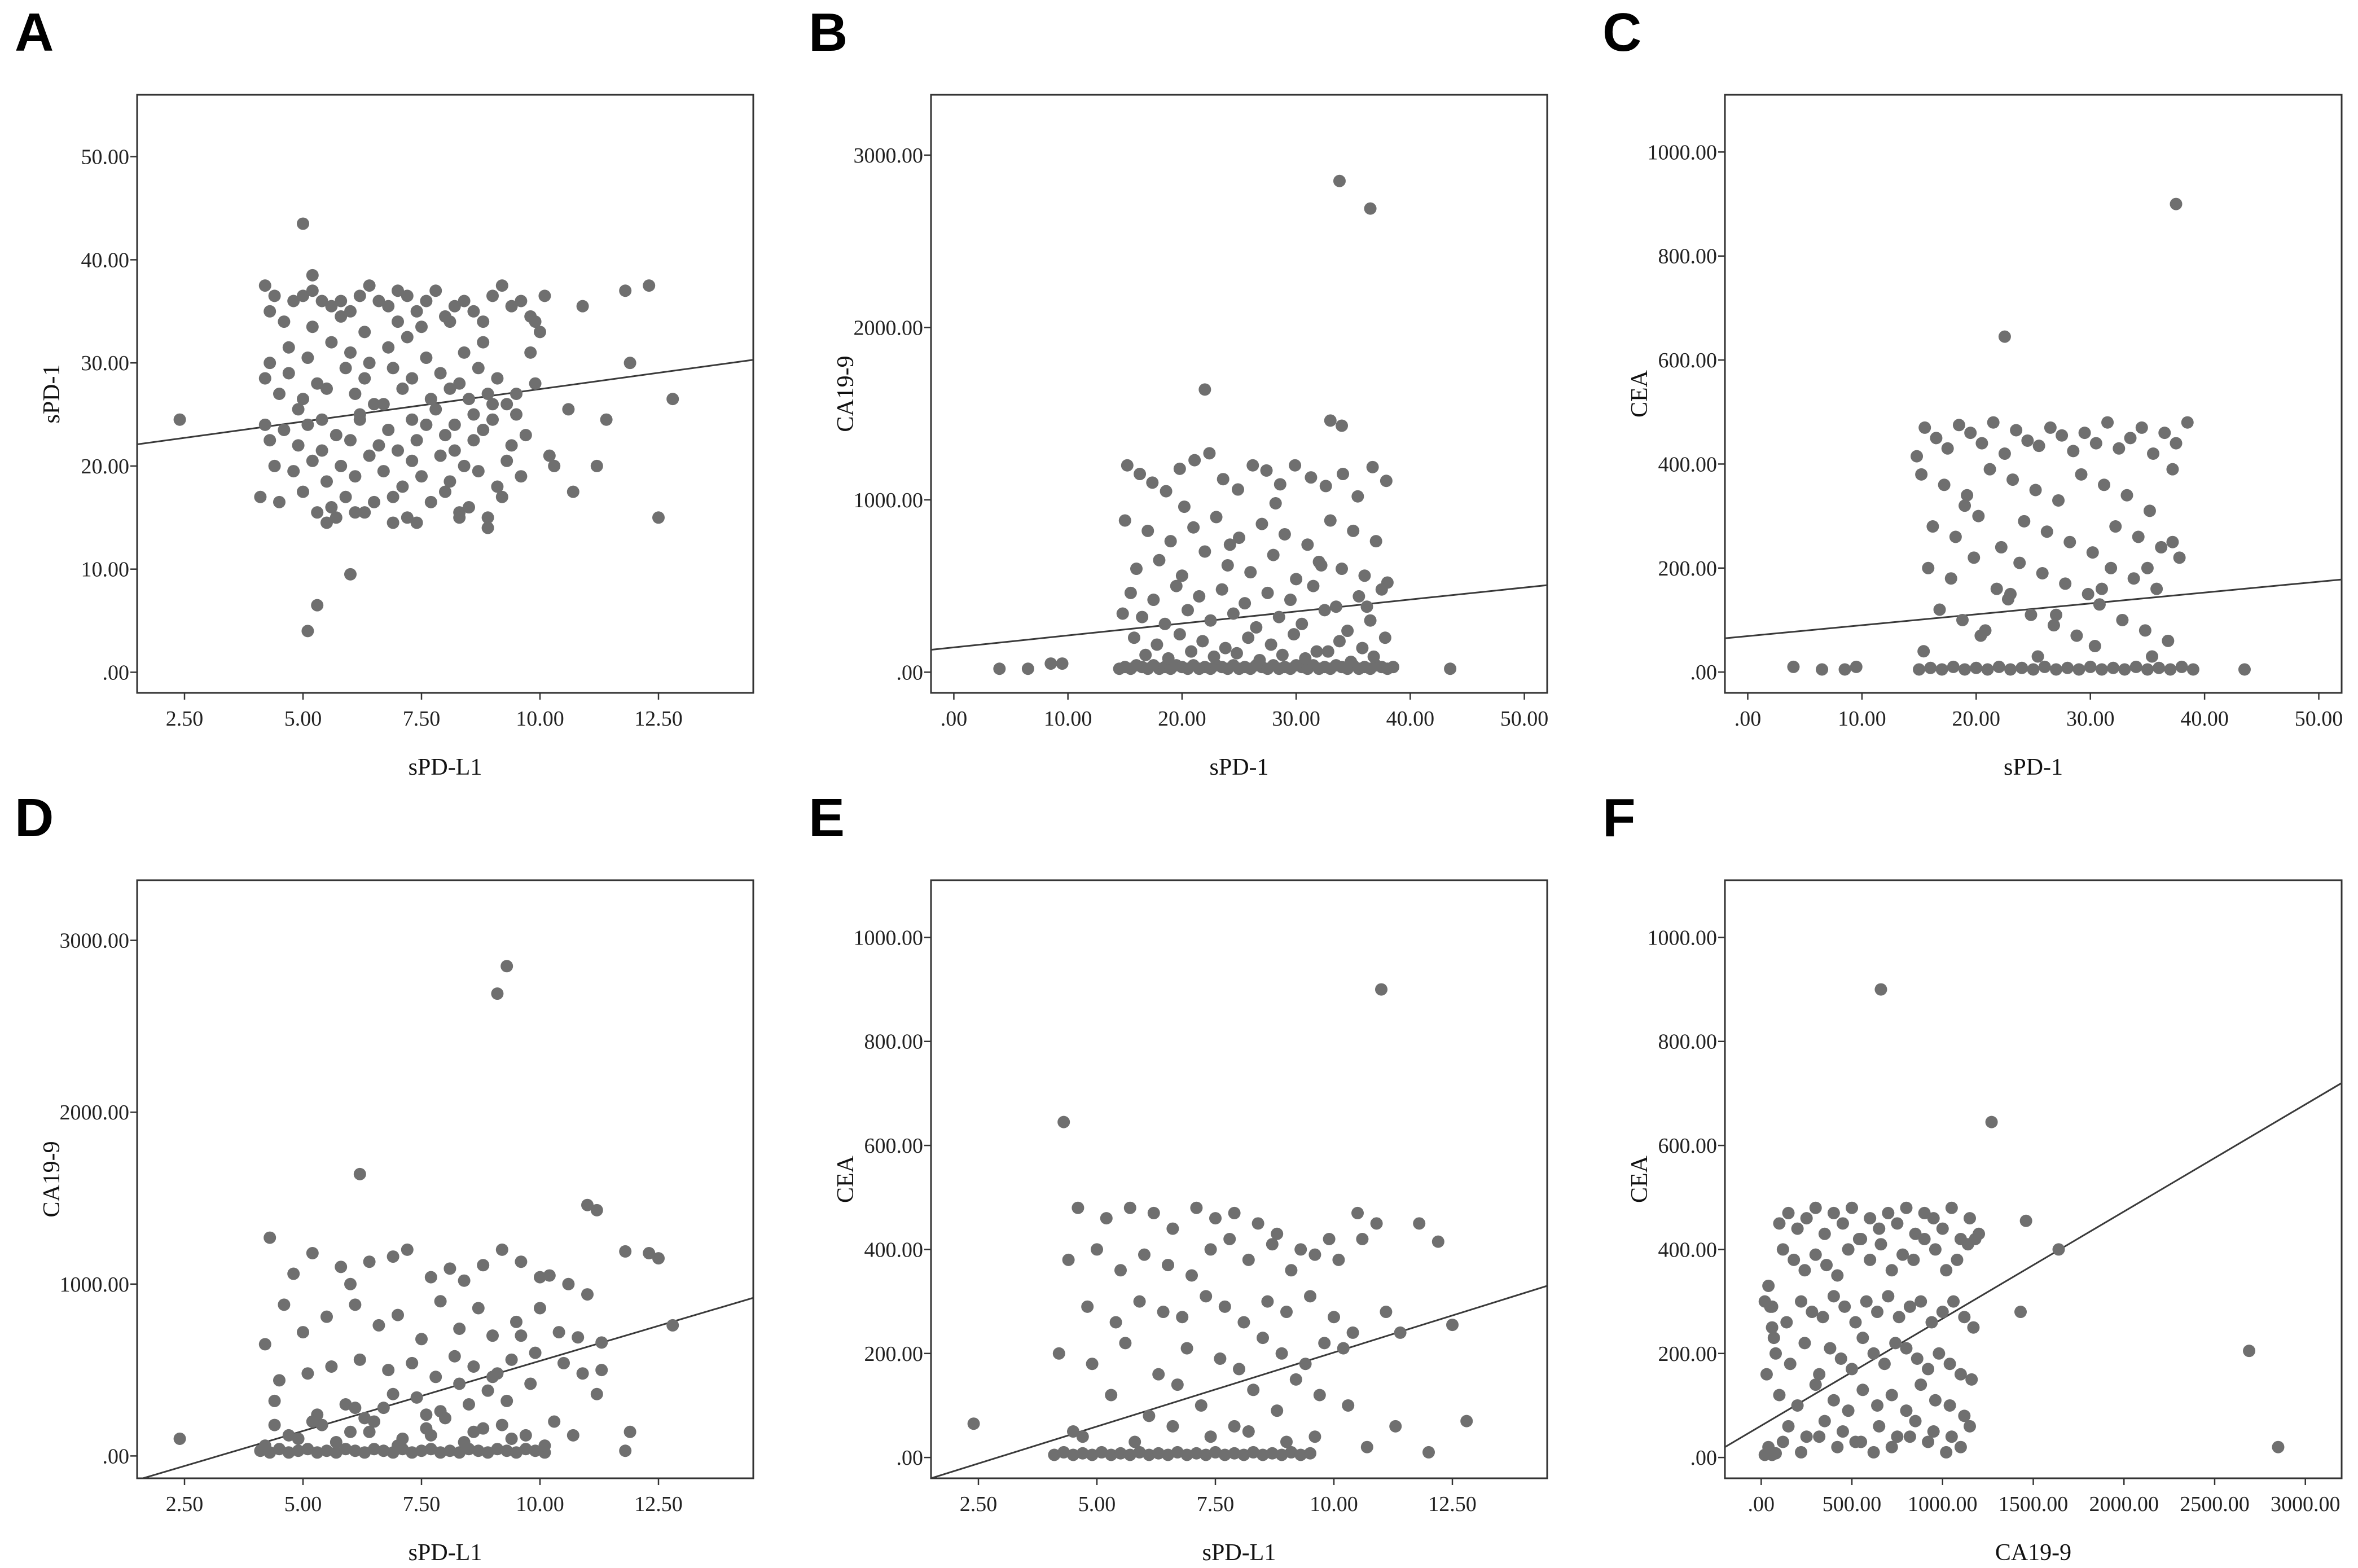 Image resolution: width=2358 pixels, height=1568 pixels. What do you see at coordinates (116, 1456) in the screenshot?
I see `y-tick-label: .00` at bounding box center [116, 1456].